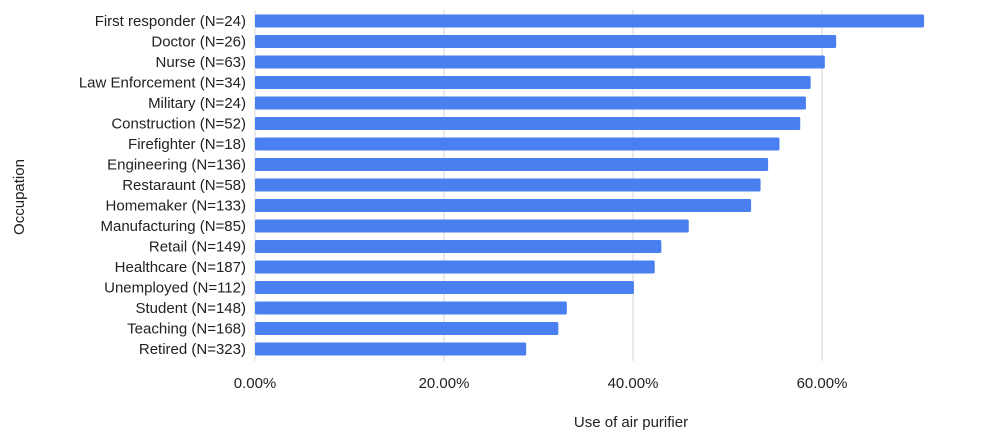 Image resolution: width=1000 pixels, height=438 pixels. I want to click on category-label: Nurse (N=63), so click(201, 62).